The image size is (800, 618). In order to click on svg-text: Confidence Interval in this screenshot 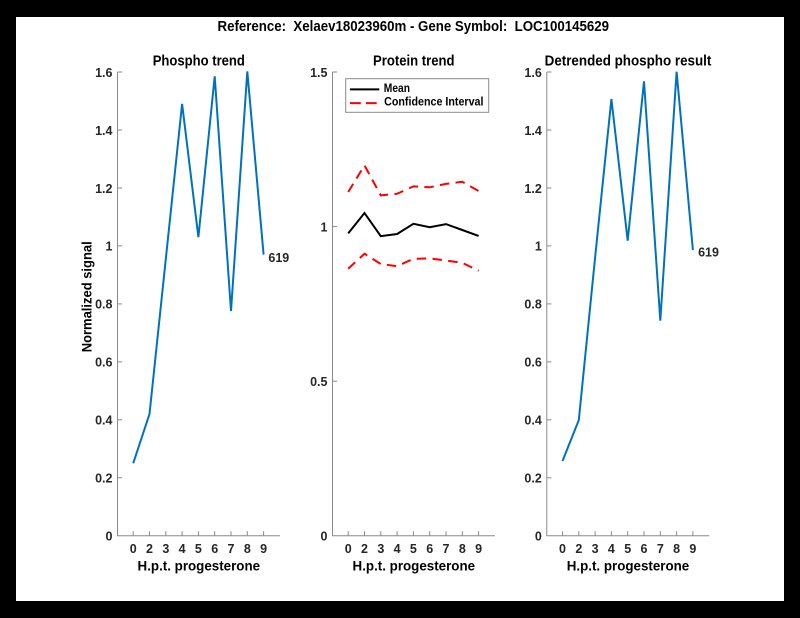, I will do `click(433, 103)`.